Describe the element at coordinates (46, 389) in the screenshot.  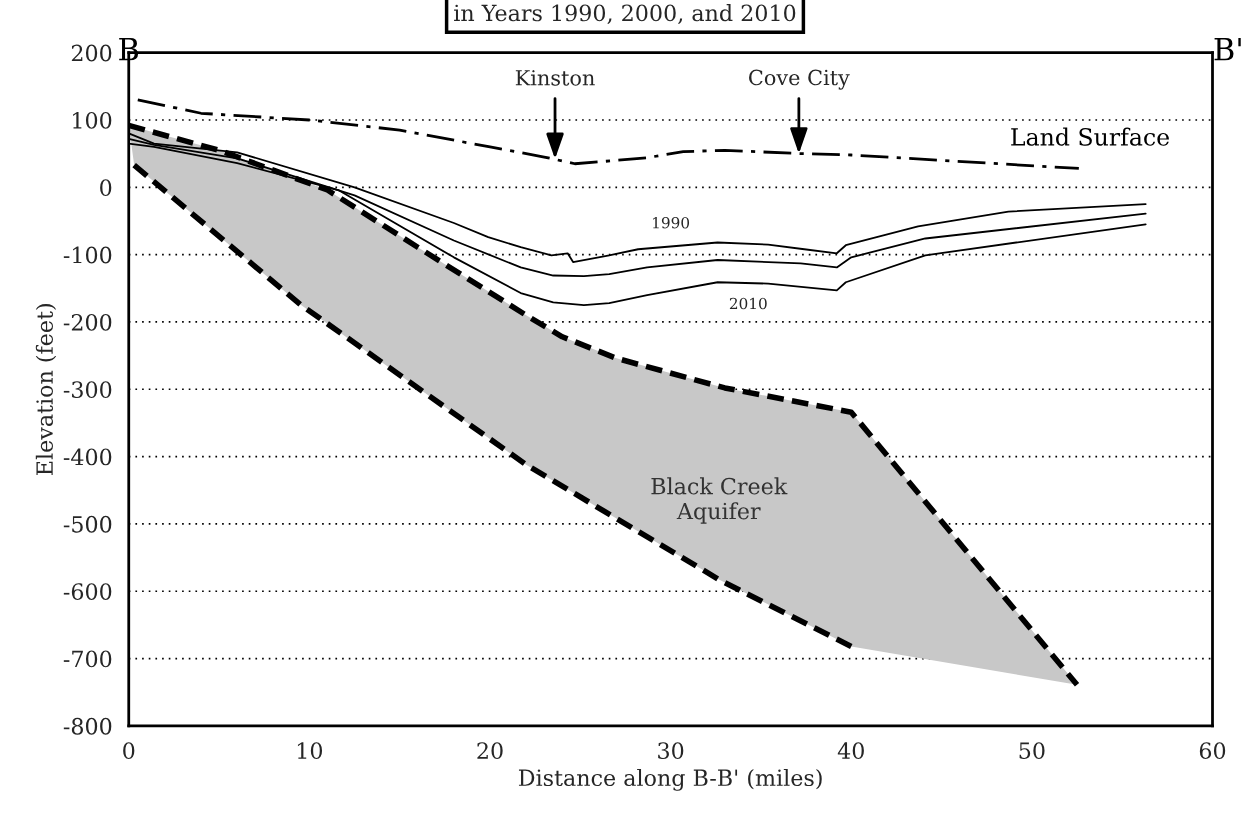
I see `y-axis-title: Elevation (feet)` at that location.